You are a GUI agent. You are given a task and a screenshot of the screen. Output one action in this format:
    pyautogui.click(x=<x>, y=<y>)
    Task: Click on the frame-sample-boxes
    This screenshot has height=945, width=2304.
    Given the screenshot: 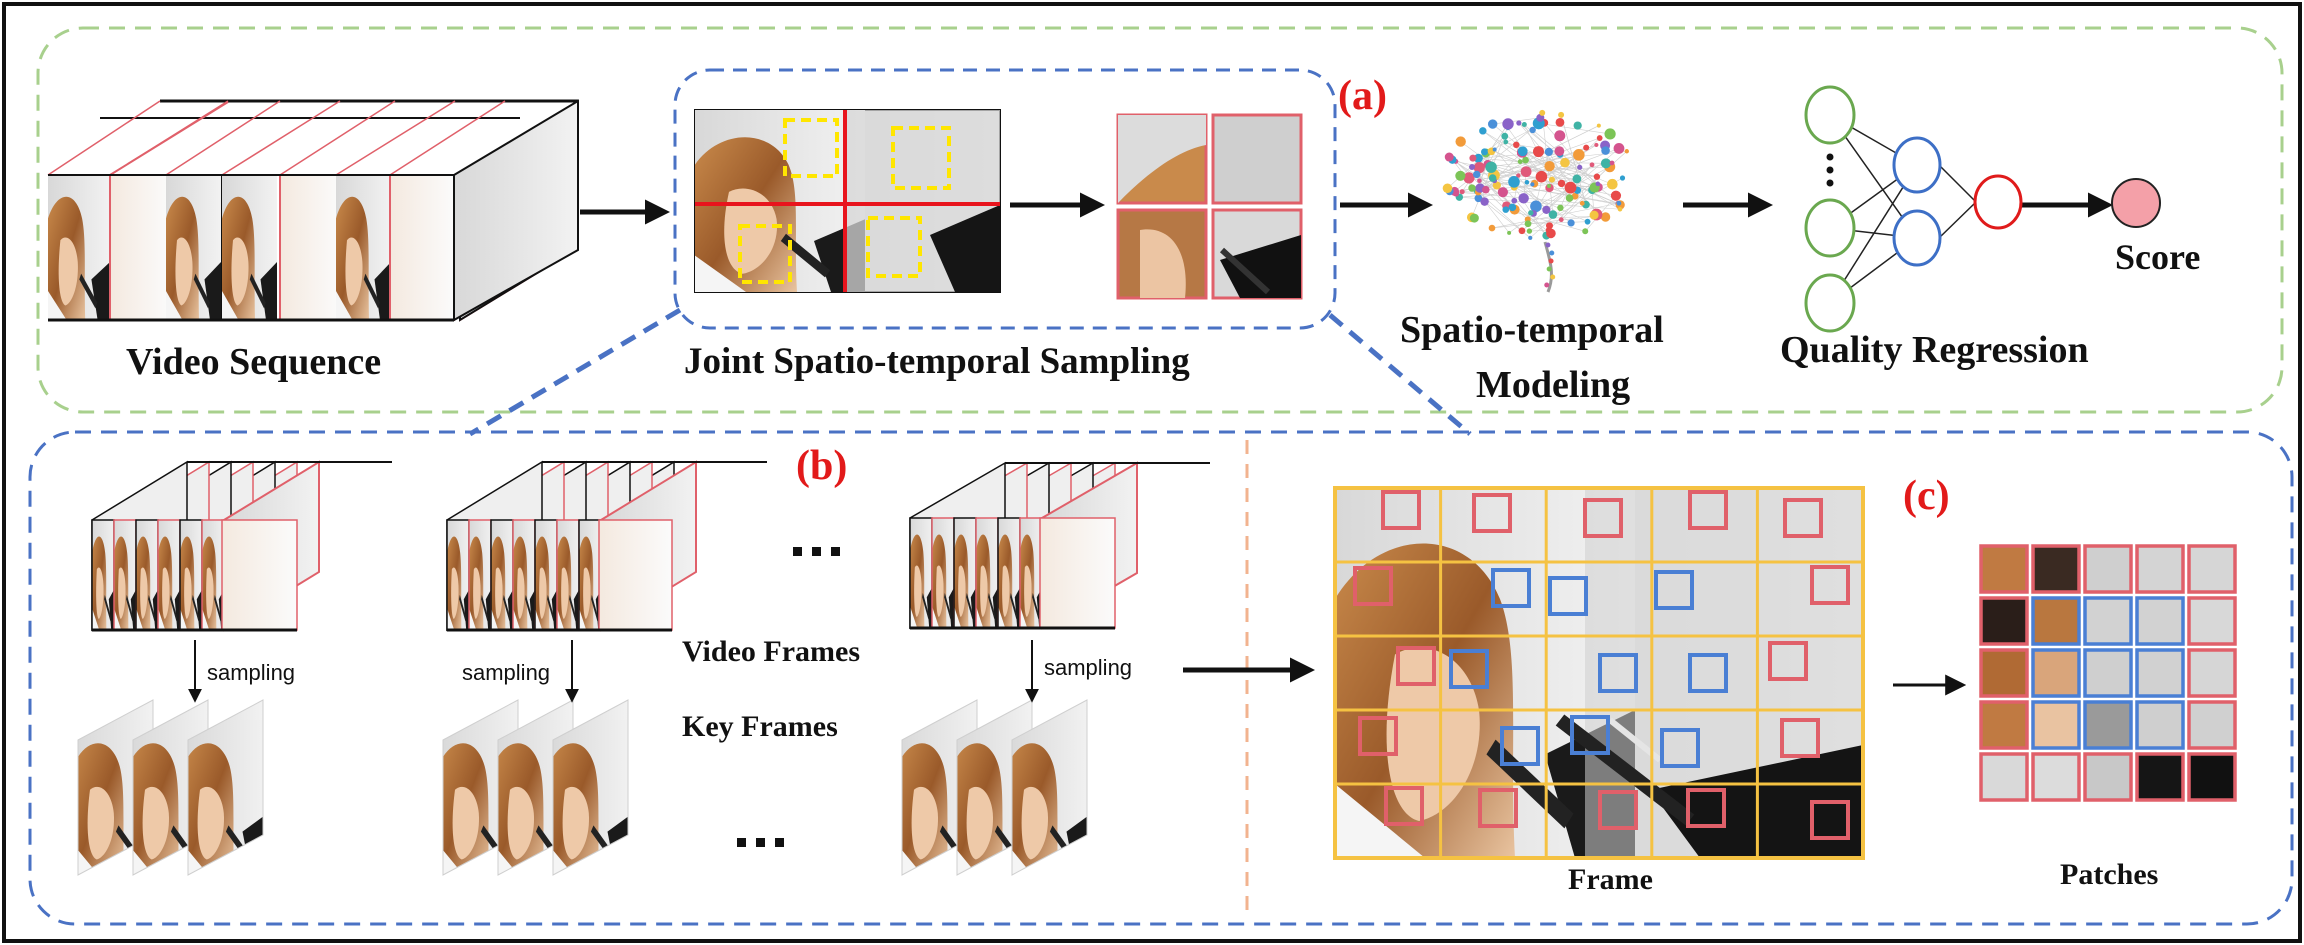 What is the action you would take?
    pyautogui.click(x=1601, y=665)
    